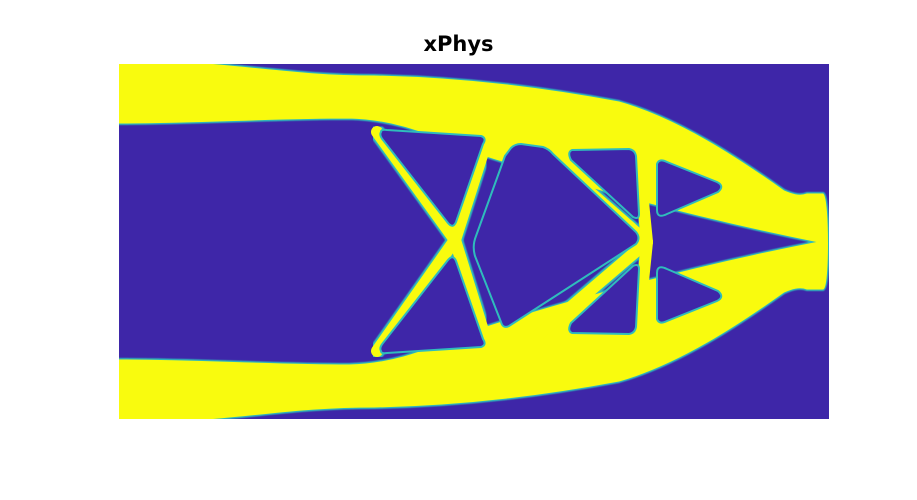 The image size is (917, 500). I want to click on chart-title: xPhys, so click(458, 44).